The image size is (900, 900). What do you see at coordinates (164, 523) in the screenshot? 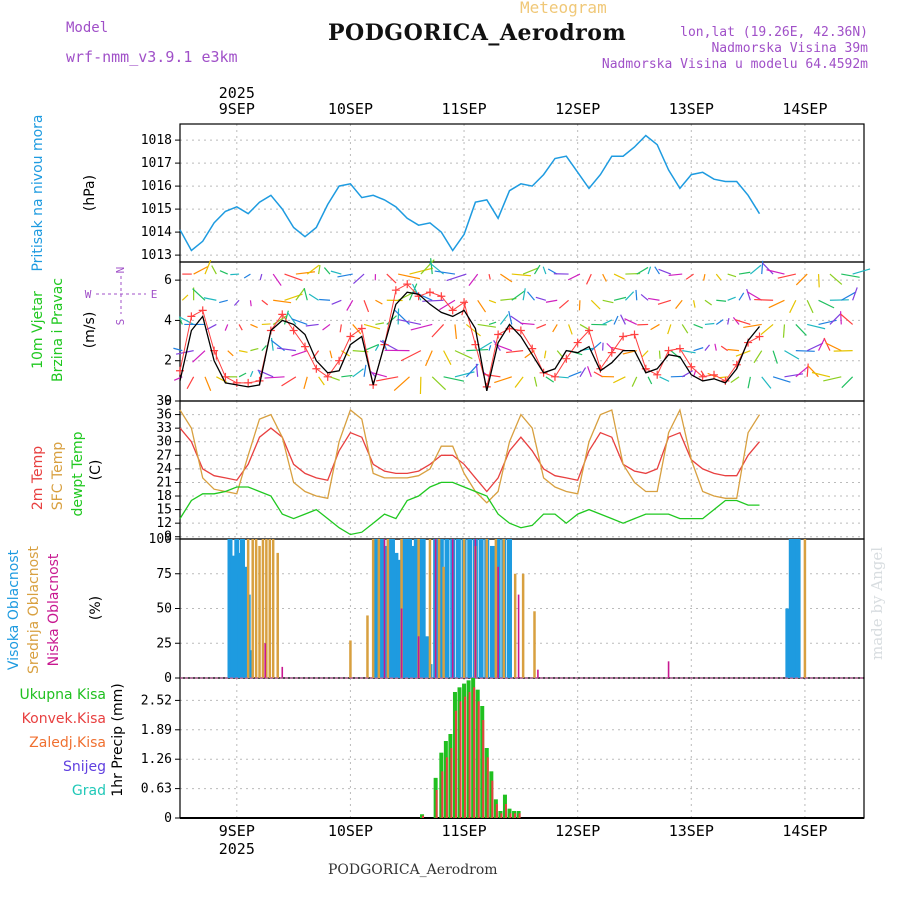
I see `temperature-y-tick-label: 12` at bounding box center [164, 523].